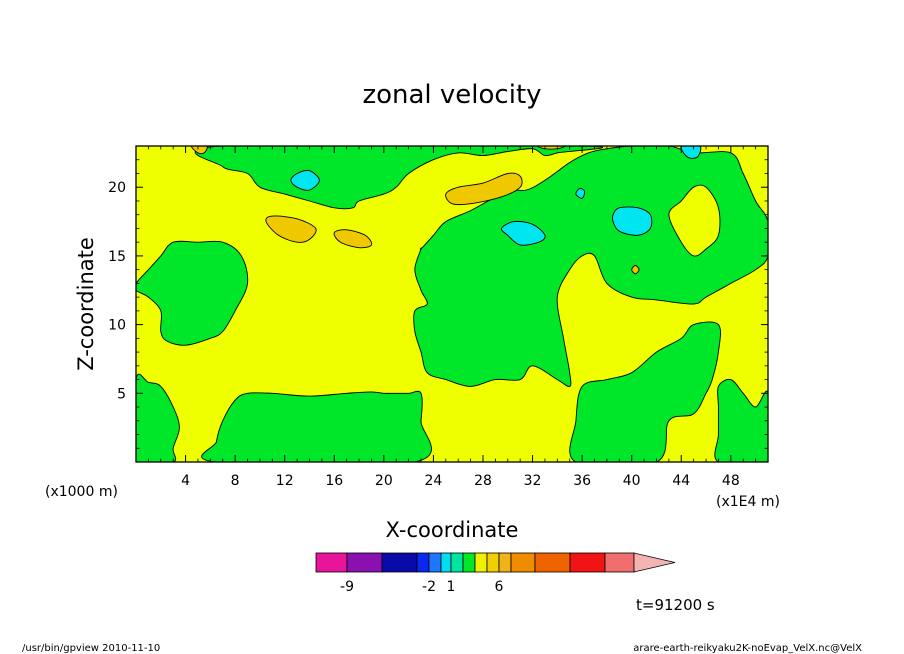 The width and height of the screenshot is (904, 654). What do you see at coordinates (499, 587) in the screenshot?
I see `colorbar-tick-label: 6` at bounding box center [499, 587].